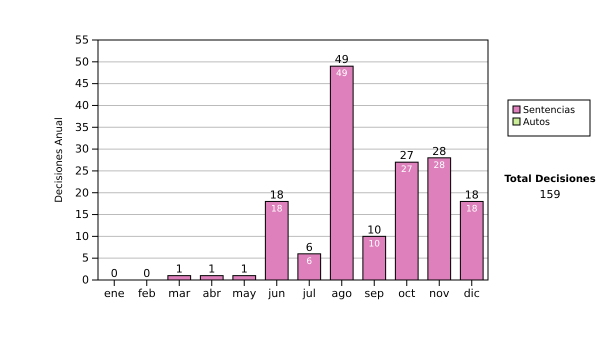 The height and width of the screenshot is (340, 600). What do you see at coordinates (550, 194) in the screenshot?
I see `text: 159` at bounding box center [550, 194].